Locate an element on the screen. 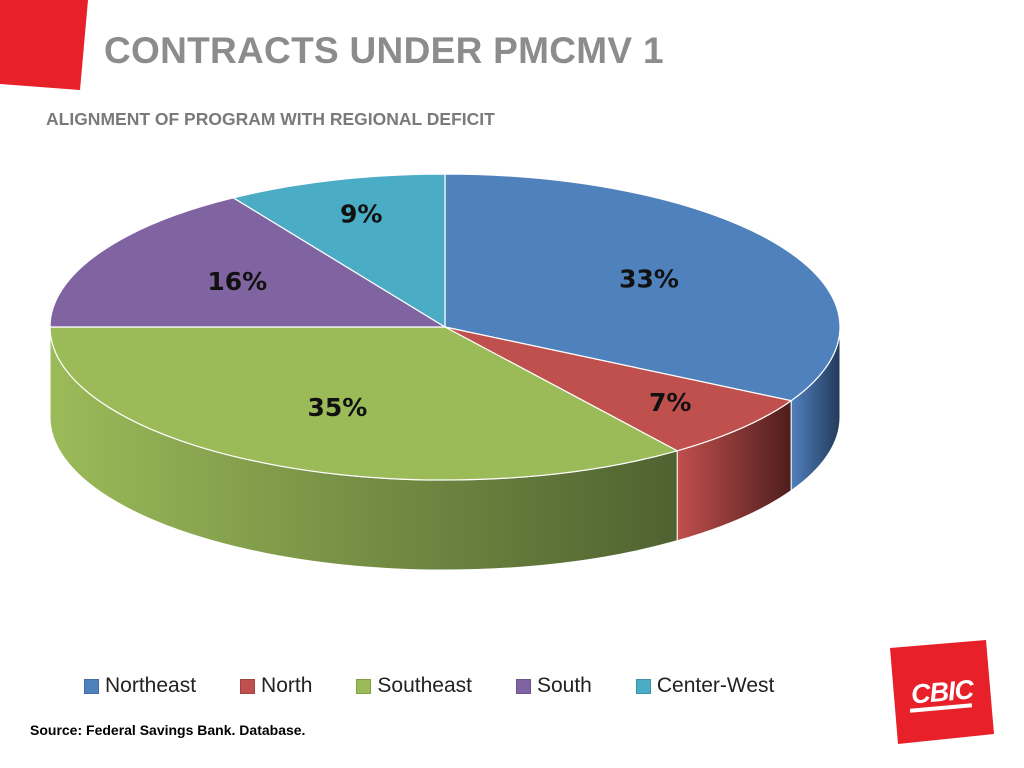  legend-item-center-west: Center-West is located at coordinates (705, 686).